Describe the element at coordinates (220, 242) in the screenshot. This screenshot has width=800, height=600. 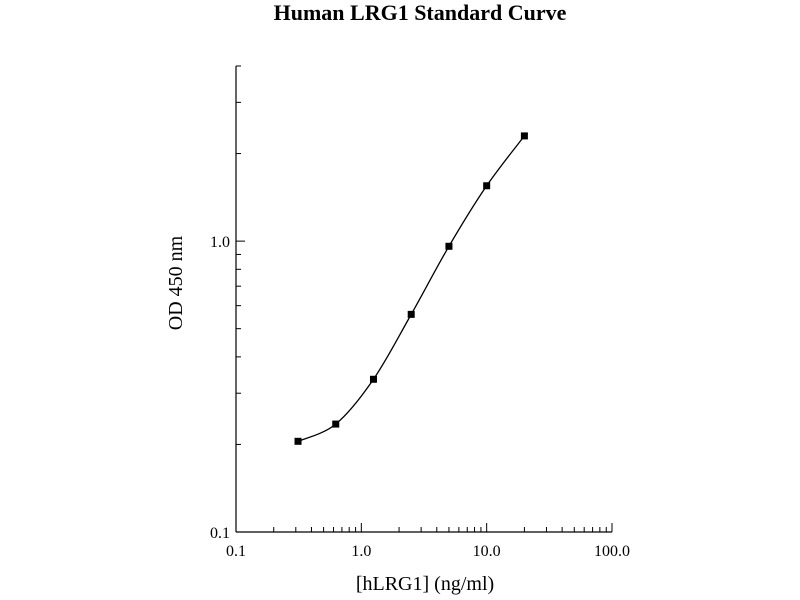
I see `y-tick-label: 1.0` at that location.